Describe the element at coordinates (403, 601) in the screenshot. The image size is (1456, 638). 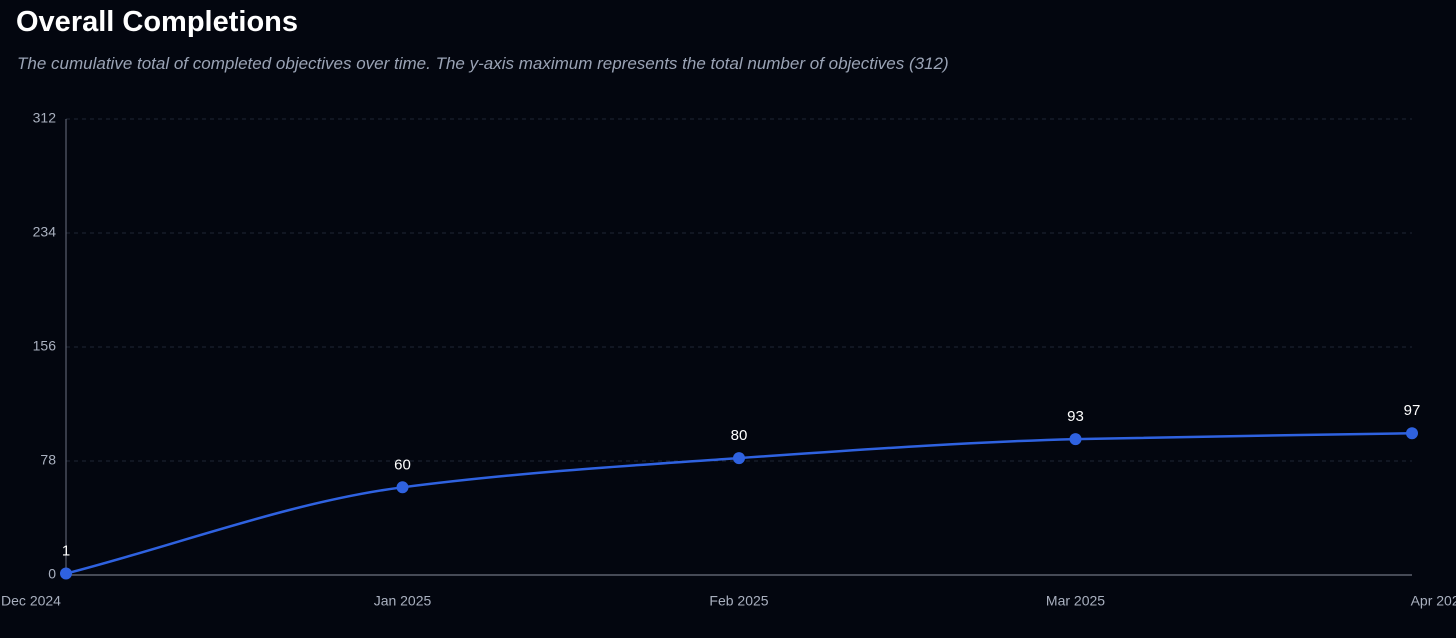
I see `x-tick-label: Jan 2025` at that location.